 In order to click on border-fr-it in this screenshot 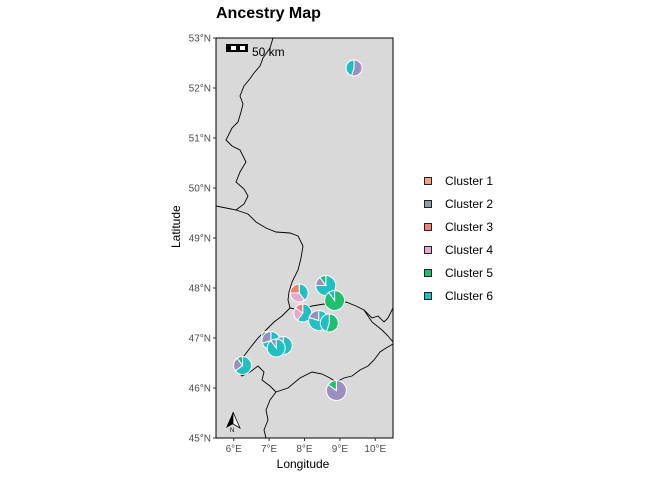, I will do `click(270, 415)`.